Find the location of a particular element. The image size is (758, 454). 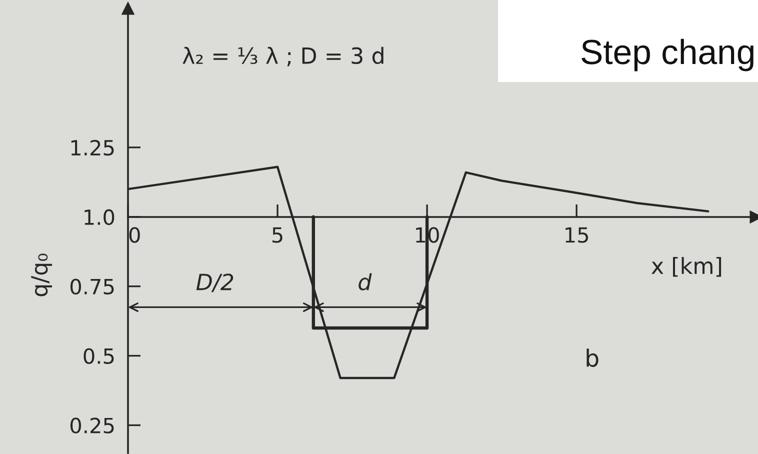

x-tick-label: 0 is located at coordinates (134, 235).